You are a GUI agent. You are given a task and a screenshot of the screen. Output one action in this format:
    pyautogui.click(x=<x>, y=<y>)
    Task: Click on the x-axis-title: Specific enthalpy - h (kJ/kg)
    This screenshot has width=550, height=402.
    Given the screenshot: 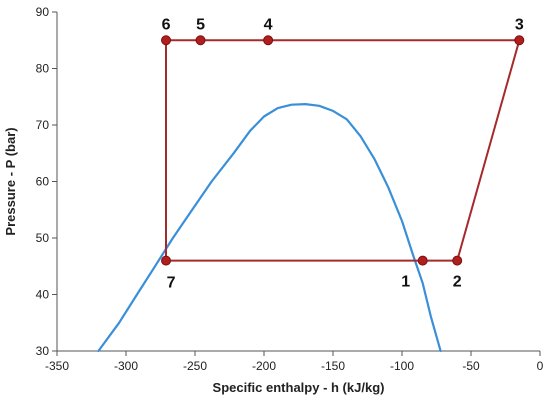 What is the action you would take?
    pyautogui.click(x=299, y=387)
    